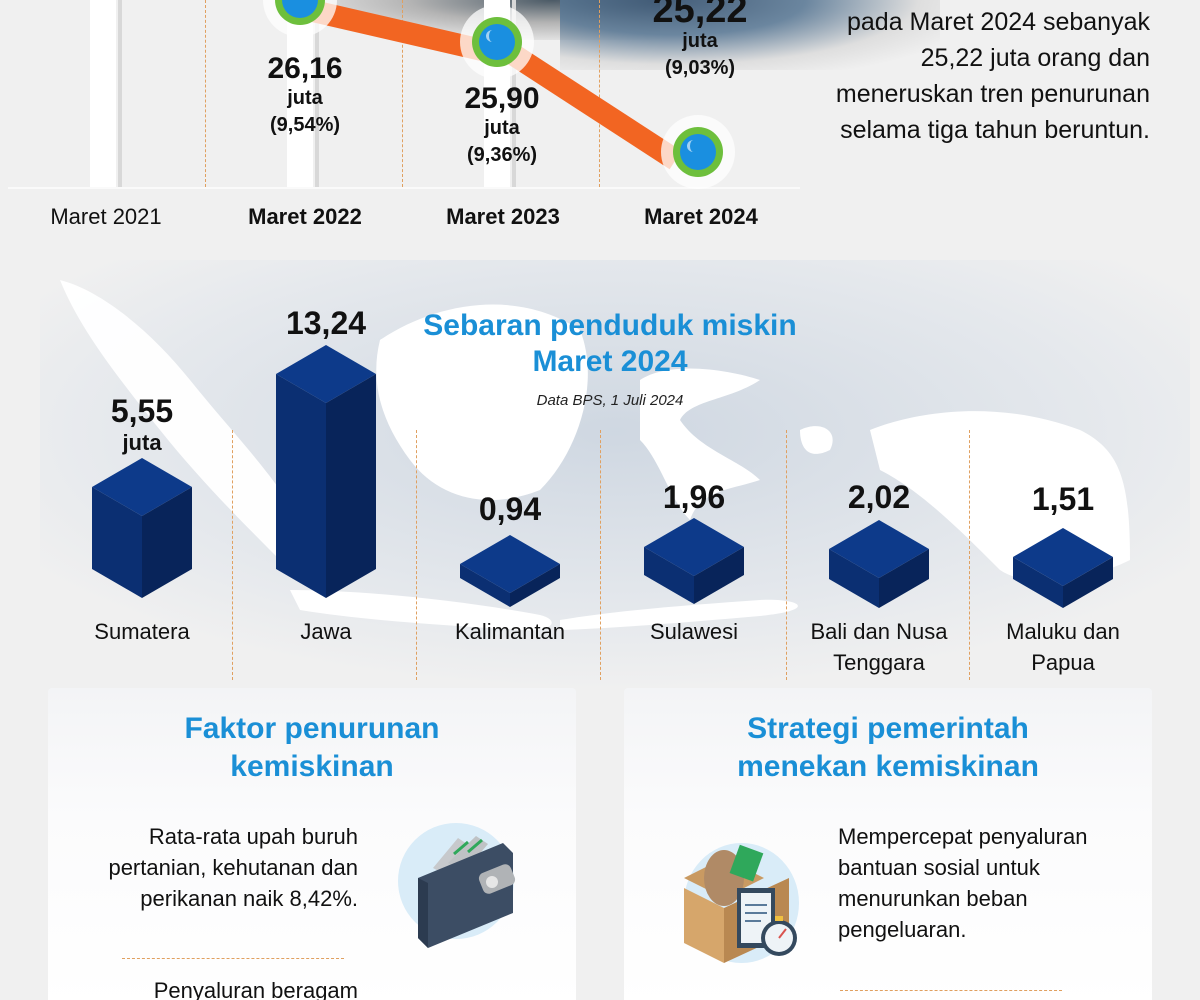  I want to click on timeline-pillar, so click(106, 93).